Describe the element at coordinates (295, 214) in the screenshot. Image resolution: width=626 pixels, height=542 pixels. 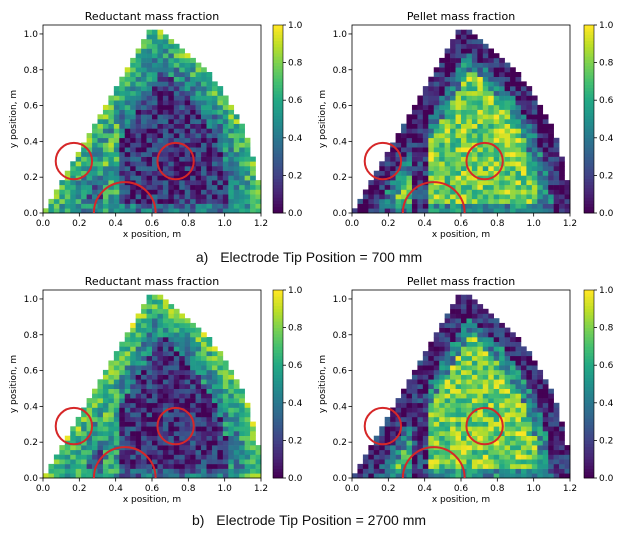
I see `colorbar-tick-label: 0.0` at that location.